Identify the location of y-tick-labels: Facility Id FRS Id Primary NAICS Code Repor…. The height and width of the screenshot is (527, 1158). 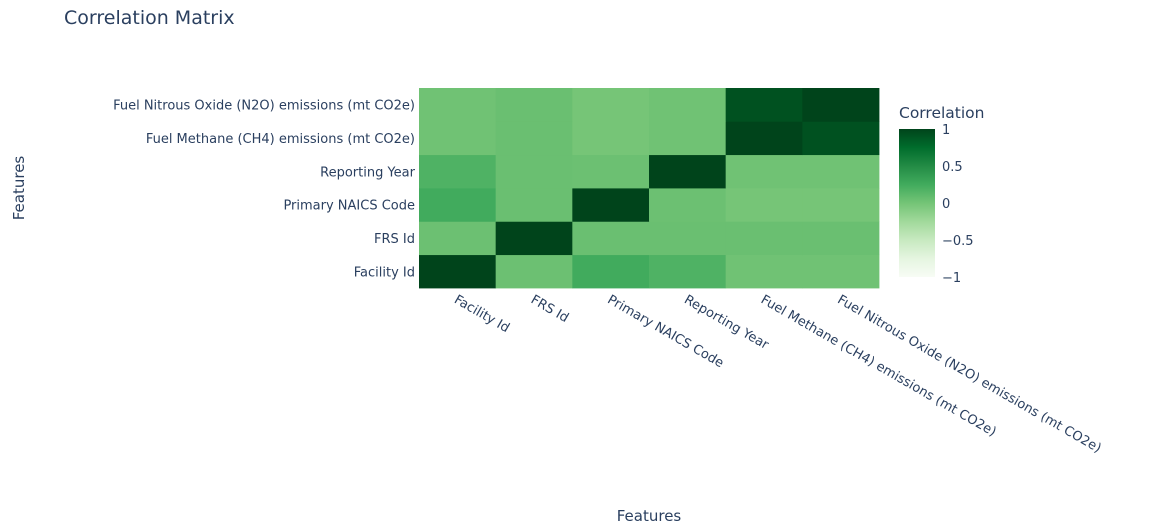
(264, 190).